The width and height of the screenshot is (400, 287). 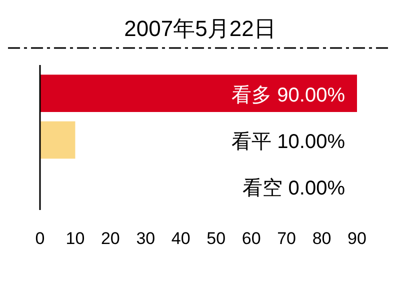 What do you see at coordinates (200, 28) in the screenshot?
I see `title: 2007年5月22日` at bounding box center [200, 28].